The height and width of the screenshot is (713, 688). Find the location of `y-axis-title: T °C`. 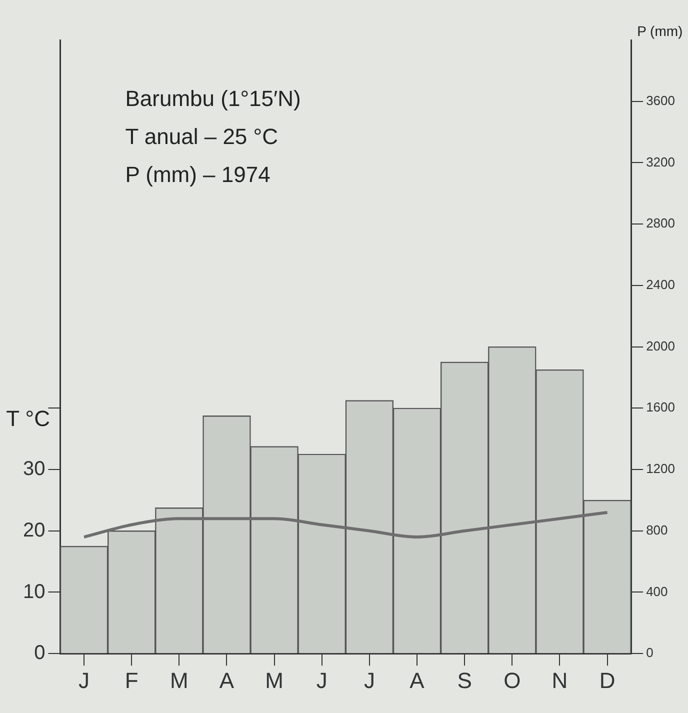

y-axis-title: T °C is located at coordinates (28, 419).